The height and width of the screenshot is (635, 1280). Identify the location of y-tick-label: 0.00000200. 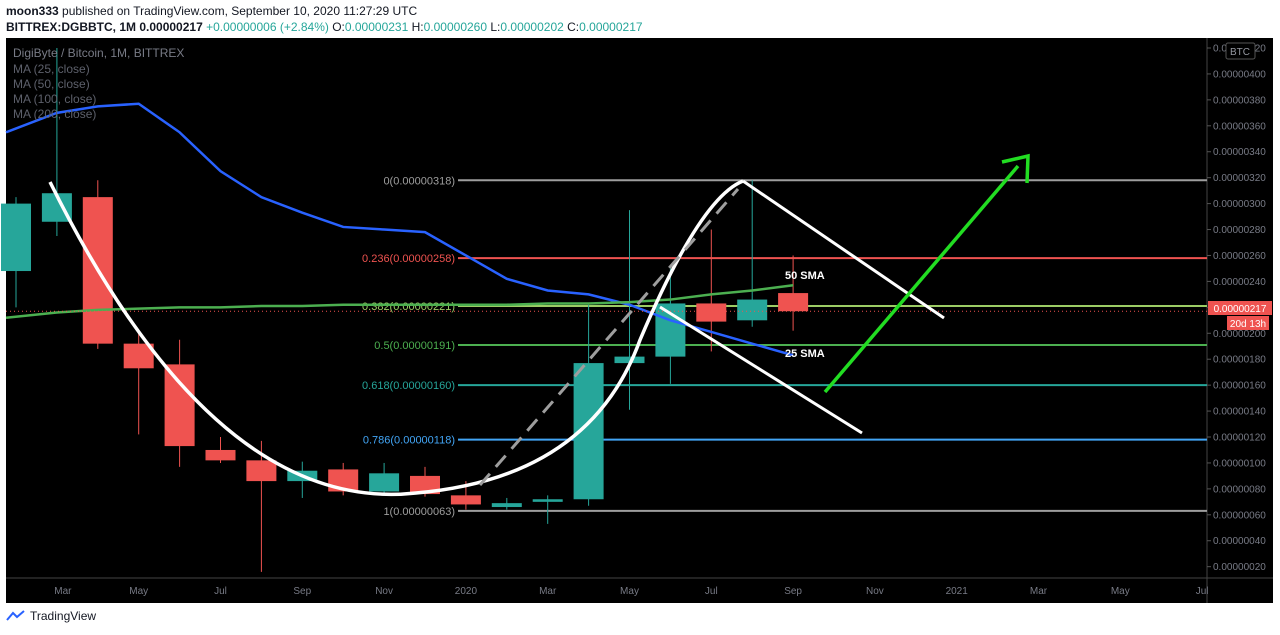
(1239, 334).